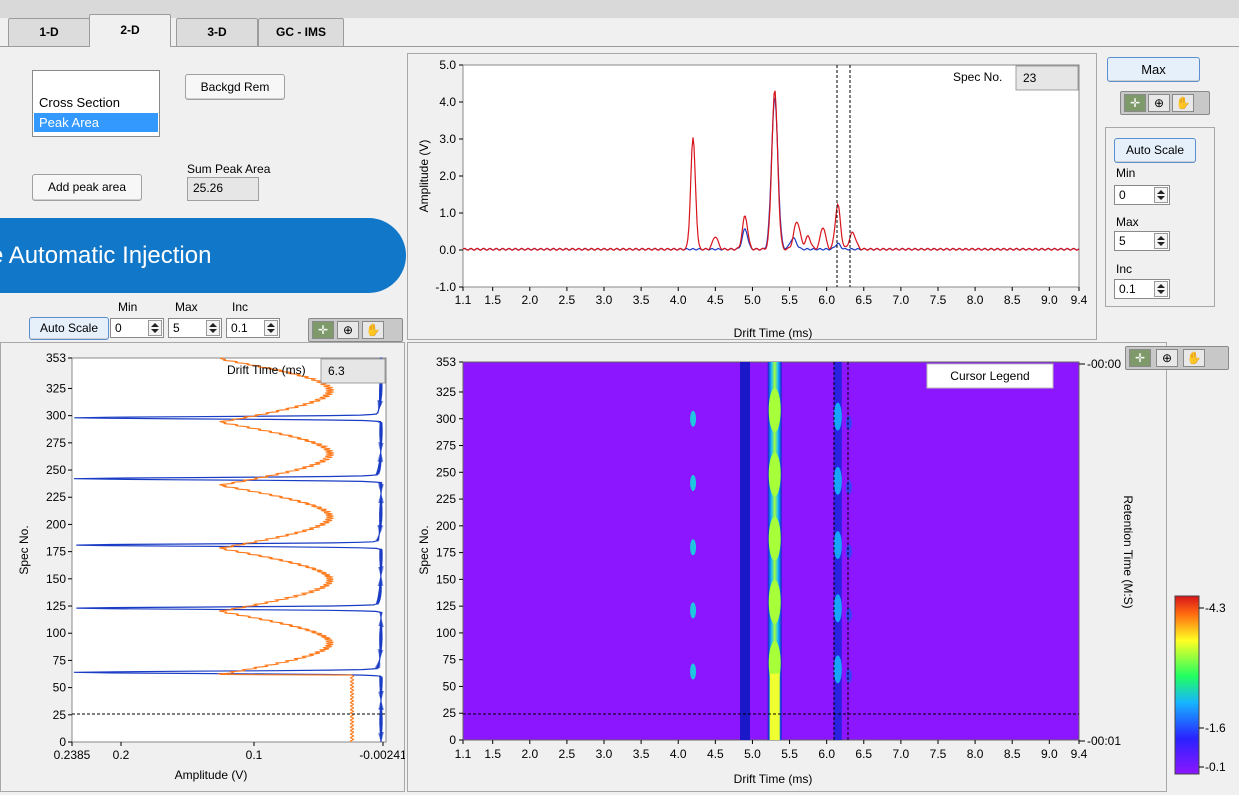  What do you see at coordinates (1049, 754) in the screenshot?
I see `intensity-x-tick: 9.0` at bounding box center [1049, 754].